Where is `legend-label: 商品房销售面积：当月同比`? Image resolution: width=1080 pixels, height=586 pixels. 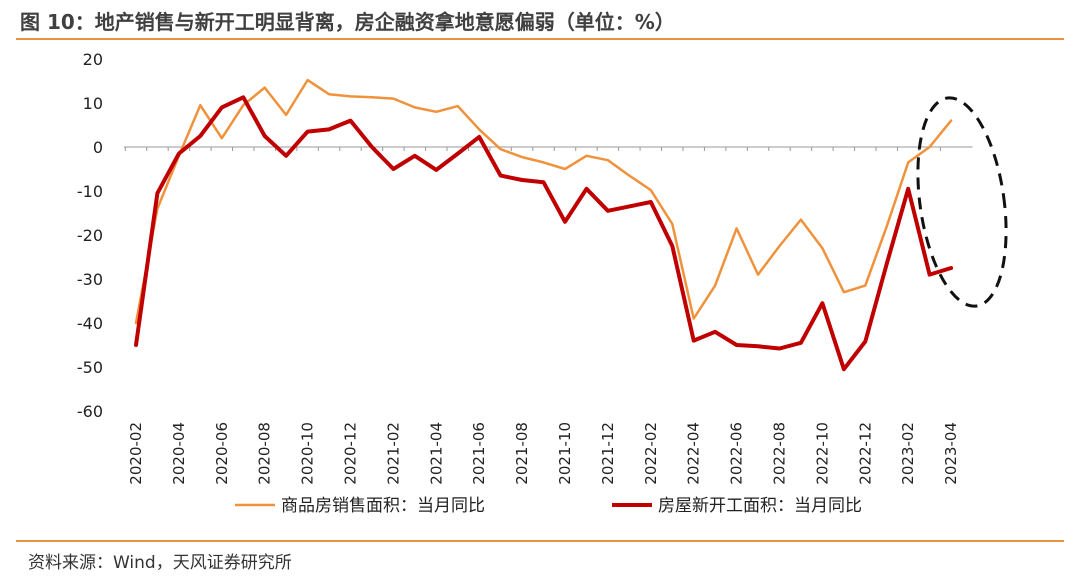
legend-label: 商品房销售面积：当月同比 is located at coordinates (383, 506).